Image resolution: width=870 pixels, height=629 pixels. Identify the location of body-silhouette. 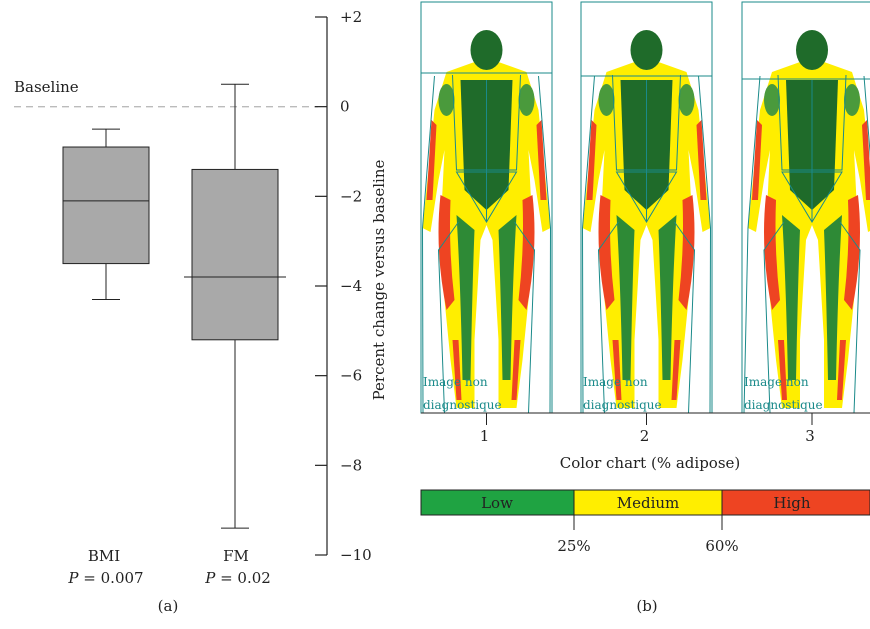
(809, 224).